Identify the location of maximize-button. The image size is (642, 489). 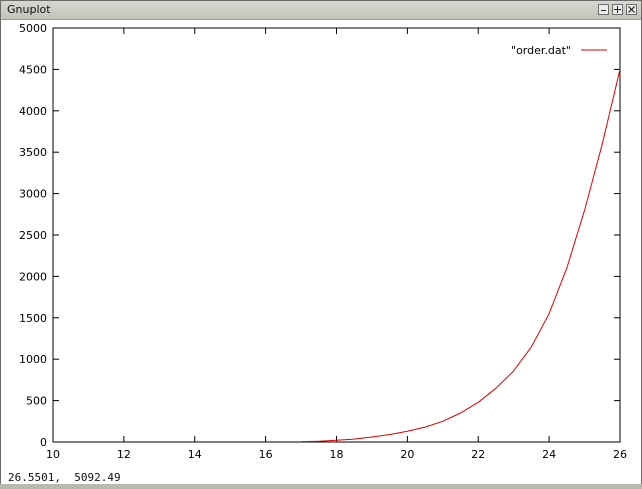
(617, 9).